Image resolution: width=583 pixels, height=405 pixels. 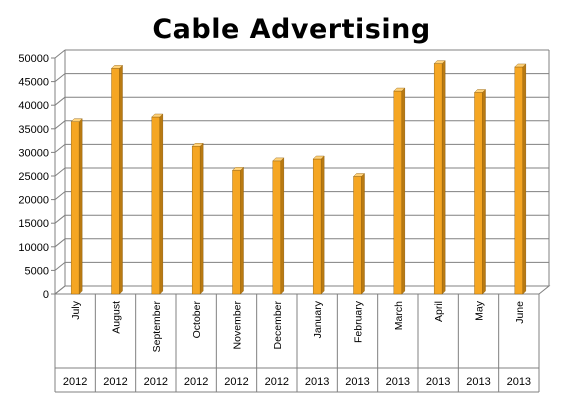 What do you see at coordinates (33, 248) in the screenshot?
I see `y-tick-label: 10000` at bounding box center [33, 248].